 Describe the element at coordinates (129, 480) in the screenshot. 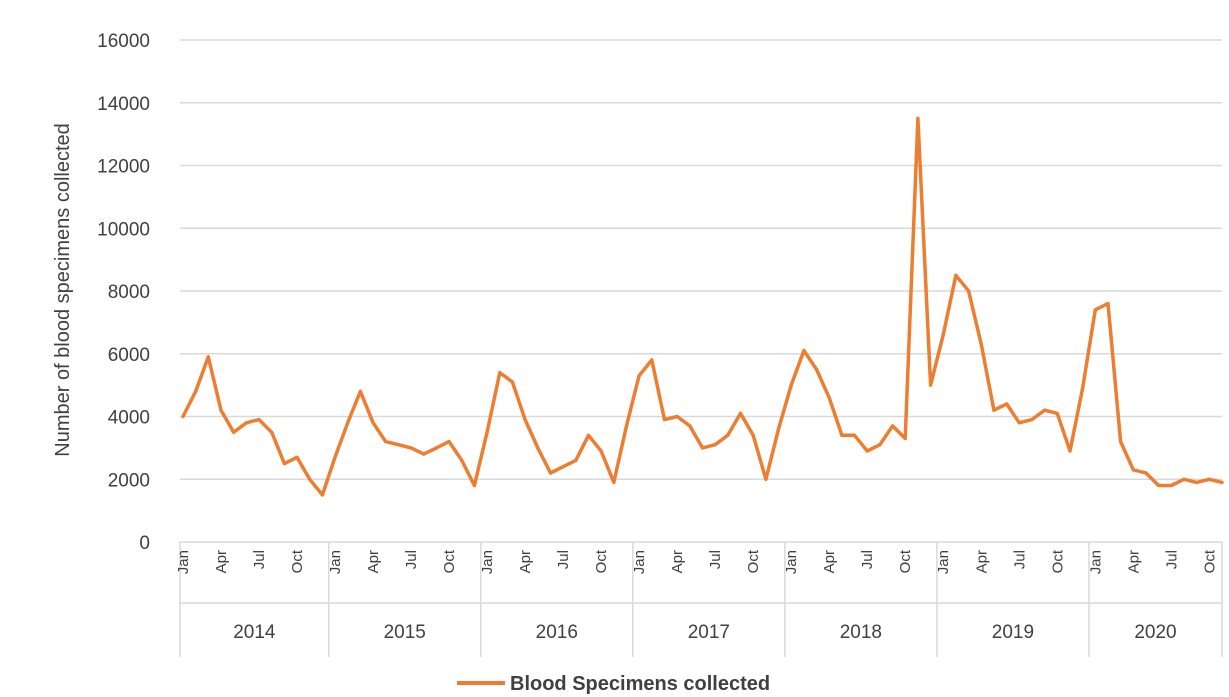

I see `y-tick-label: 2000` at that location.